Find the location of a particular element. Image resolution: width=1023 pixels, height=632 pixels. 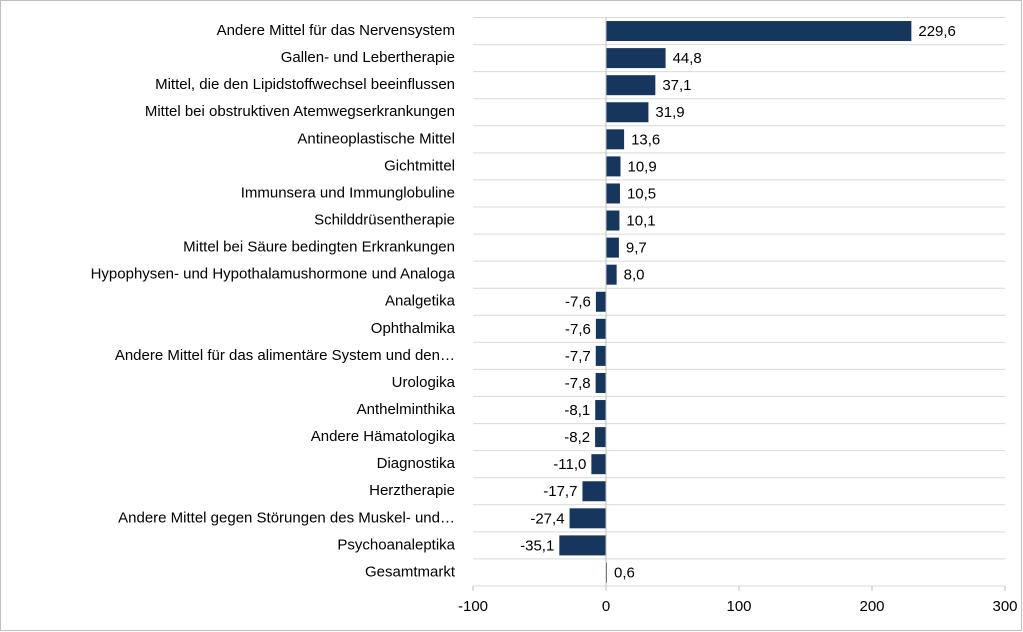

y-tick-label: Ophthalmika is located at coordinates (413, 328).